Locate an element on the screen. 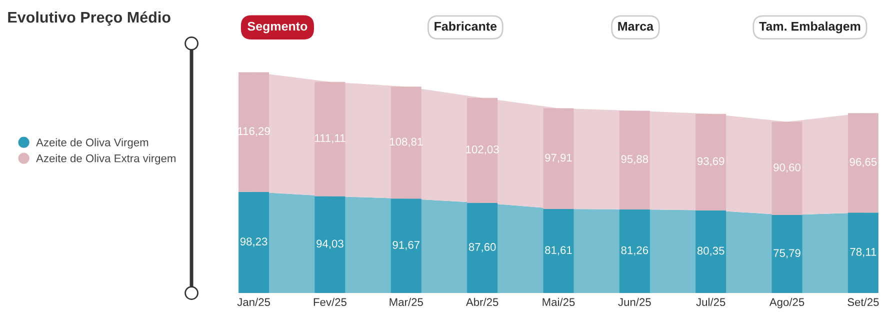 This screenshot has height=322, width=895. annotation: Marca is located at coordinates (636, 26).